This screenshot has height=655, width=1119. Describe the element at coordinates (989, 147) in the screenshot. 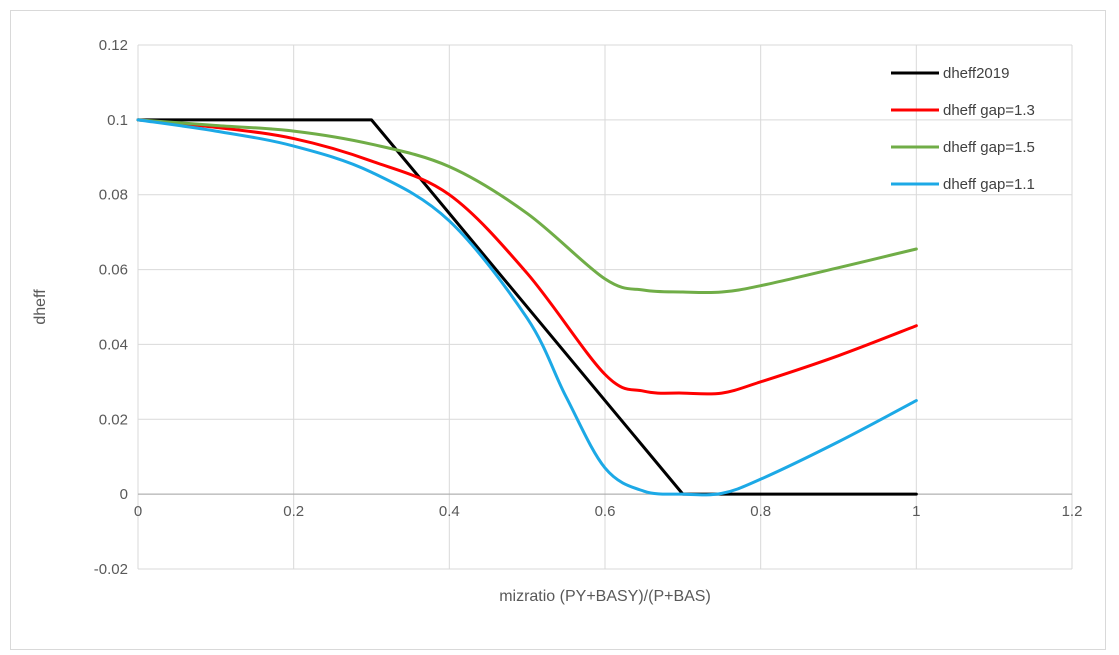

I see `legend-label-3: dheff gap=1.5` at that location.